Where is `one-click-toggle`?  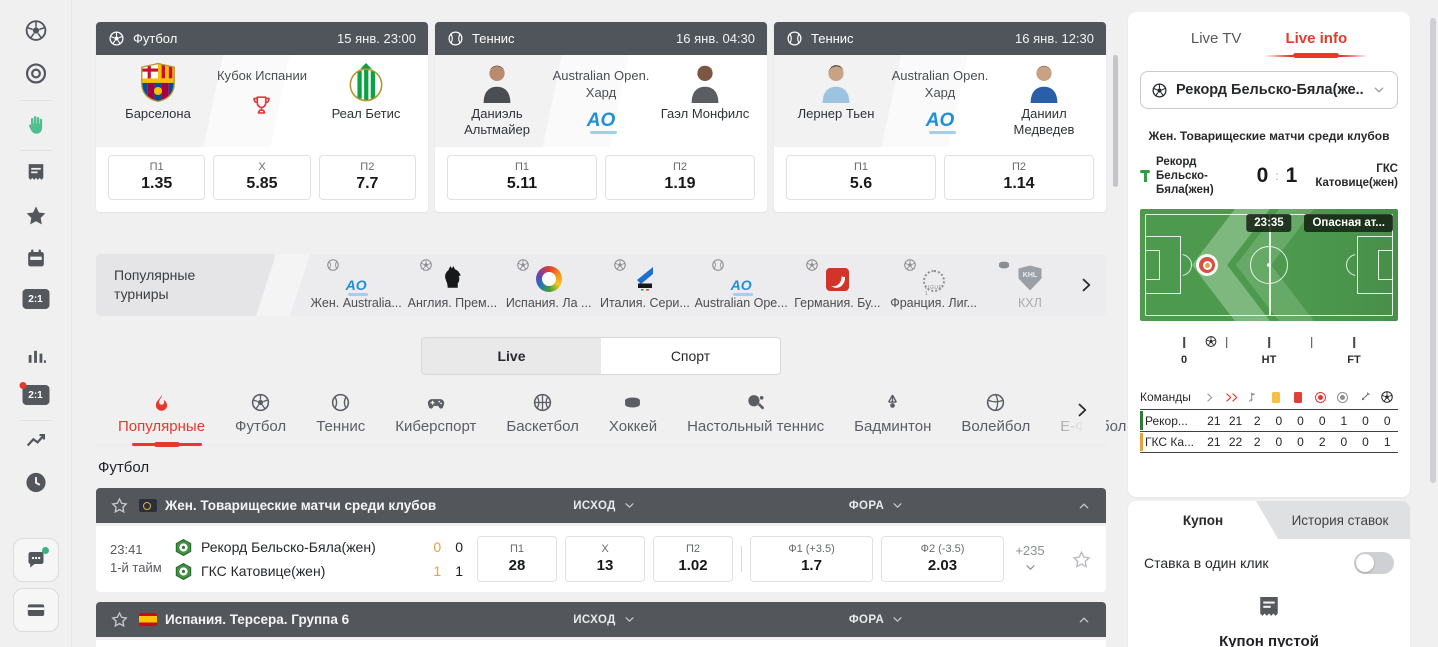
one-click-toggle is located at coordinates (1374, 563).